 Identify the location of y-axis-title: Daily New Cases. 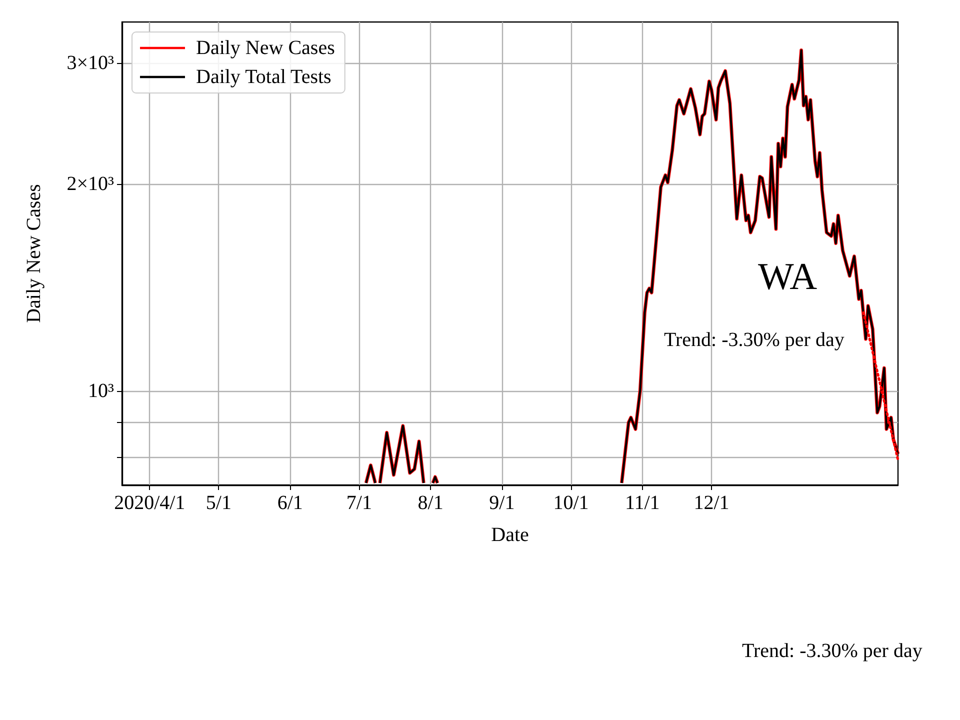
(34, 253).